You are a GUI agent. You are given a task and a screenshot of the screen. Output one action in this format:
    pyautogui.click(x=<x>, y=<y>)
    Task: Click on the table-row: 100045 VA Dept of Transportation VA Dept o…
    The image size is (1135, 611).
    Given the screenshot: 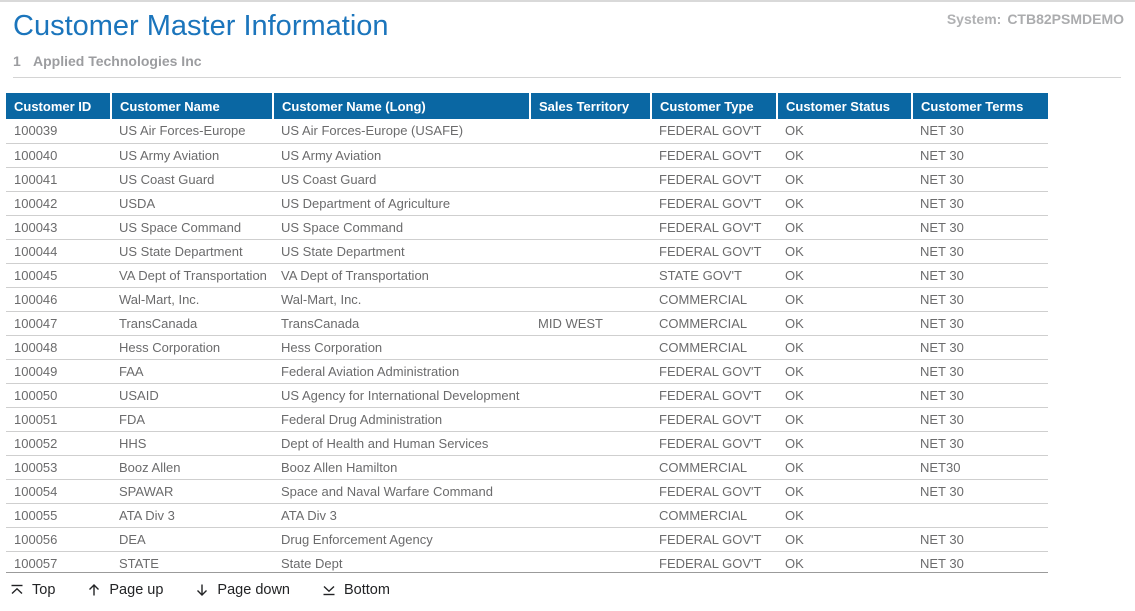 What is the action you would take?
    pyautogui.click(x=527, y=275)
    